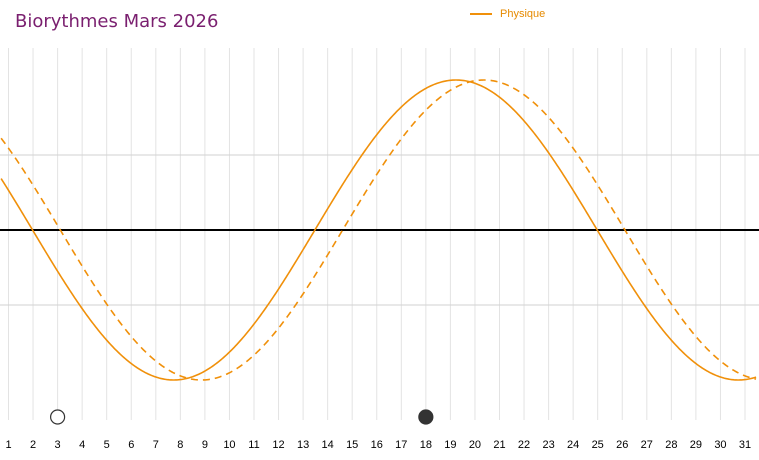 This screenshot has width=759, height=460. I want to click on x-tick-label-25: 25, so click(598, 445).